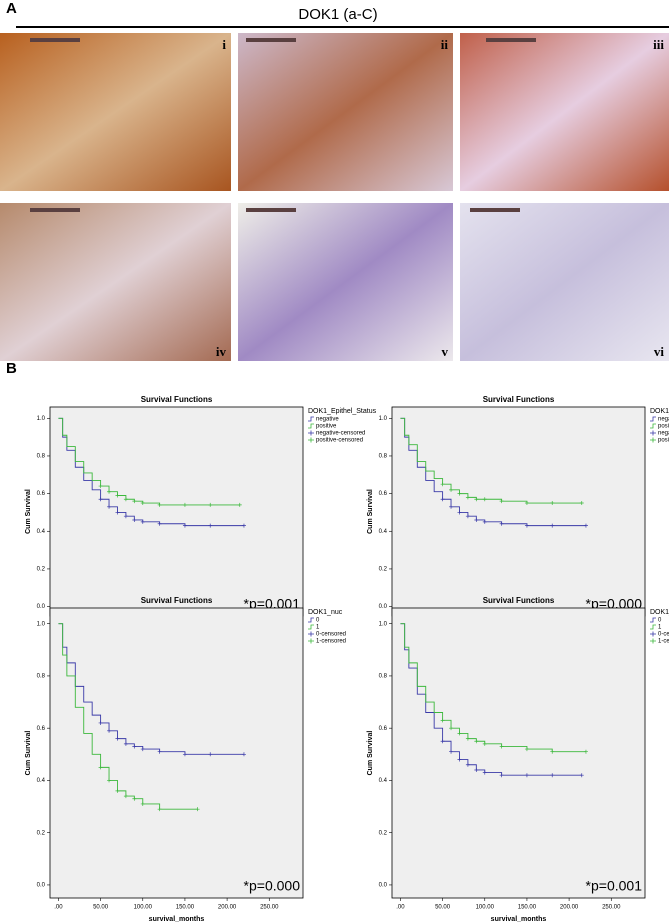 This screenshot has height=923, width=669. I want to click on panel-label: A, so click(11, 8).